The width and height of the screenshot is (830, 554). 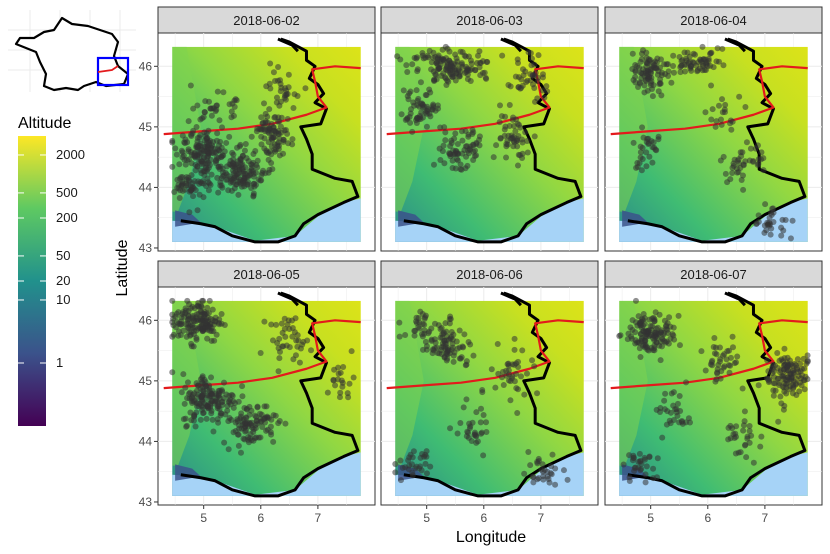 What do you see at coordinates (260, 518) in the screenshot?
I see `x-tick-label: 6` at bounding box center [260, 518].